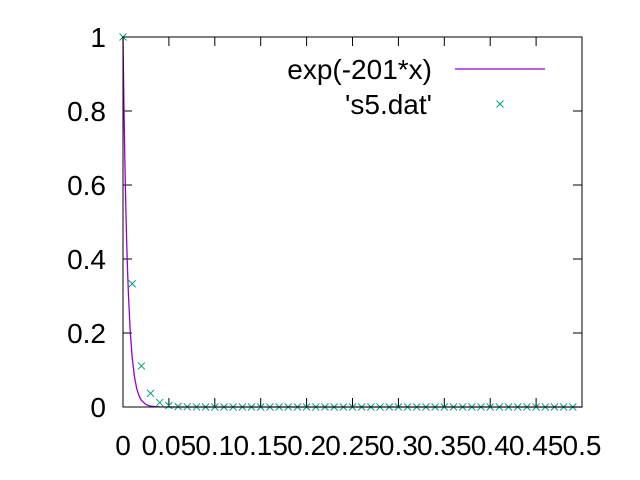 Image resolution: width=640 pixels, height=480 pixels. I want to click on legend: exp(-201*x) 's5.dat', so click(416, 87).